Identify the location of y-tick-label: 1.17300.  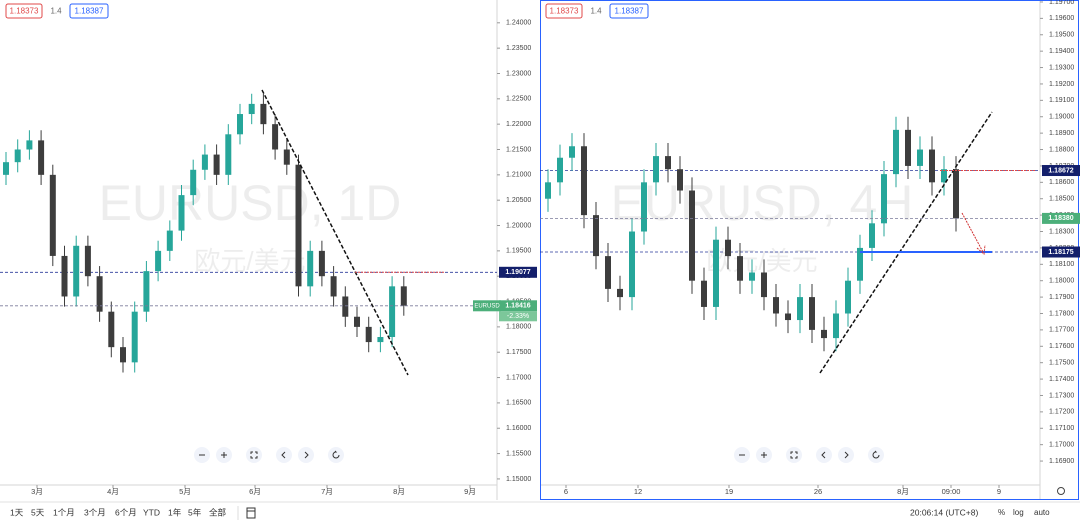
(1061, 395).